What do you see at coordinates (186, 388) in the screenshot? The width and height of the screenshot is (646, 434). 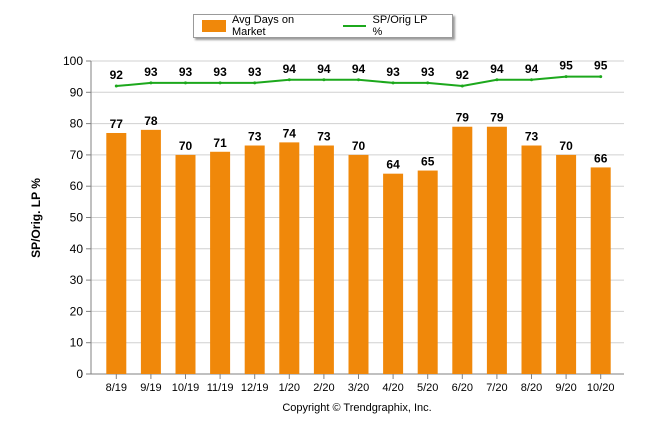 I see `x-tick-label: 10/19` at bounding box center [186, 388].